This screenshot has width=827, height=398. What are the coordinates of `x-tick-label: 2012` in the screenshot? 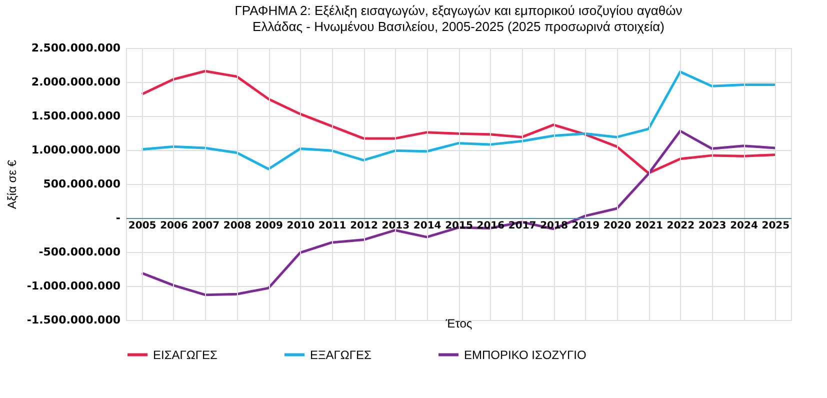 It's located at (364, 226).